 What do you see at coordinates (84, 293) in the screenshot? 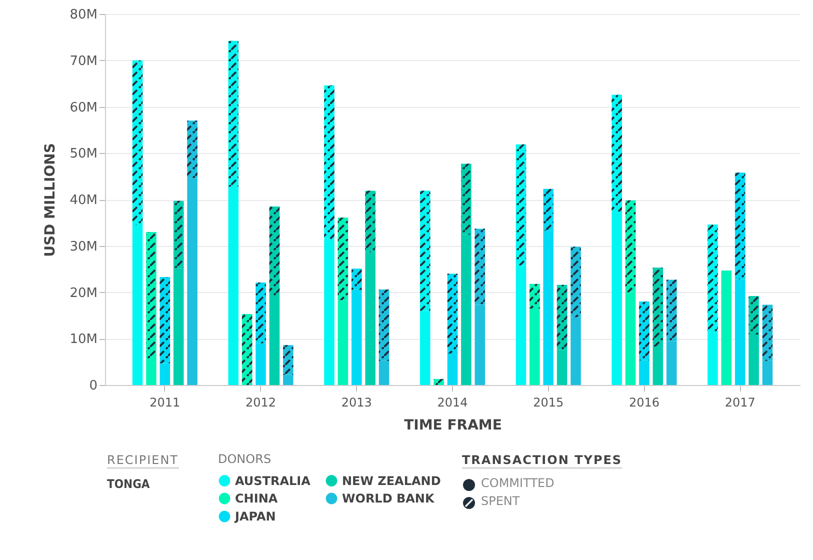
I see `y-tick-label: 20M` at bounding box center [84, 293].